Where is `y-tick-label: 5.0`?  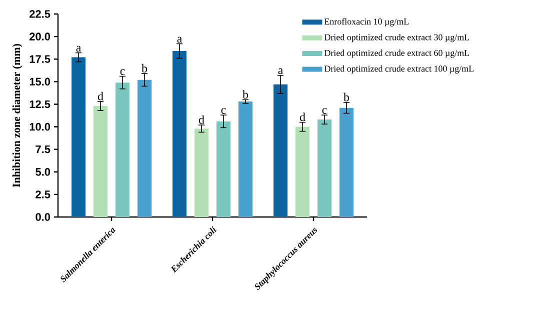
y-tick-label: 5.0 is located at coordinates (43, 172).